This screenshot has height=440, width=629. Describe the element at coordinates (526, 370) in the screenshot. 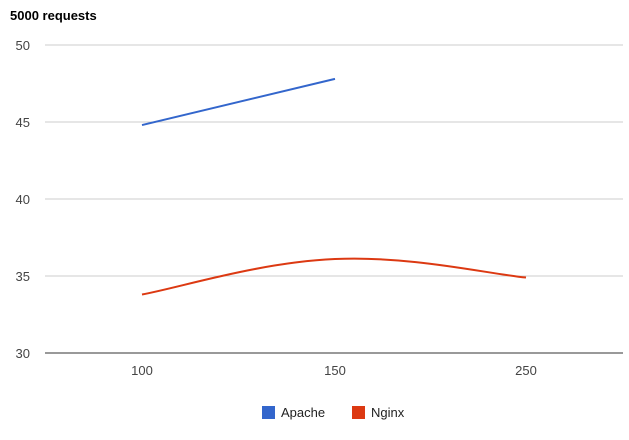

I see `x-tick-label-250: 250` at that location.